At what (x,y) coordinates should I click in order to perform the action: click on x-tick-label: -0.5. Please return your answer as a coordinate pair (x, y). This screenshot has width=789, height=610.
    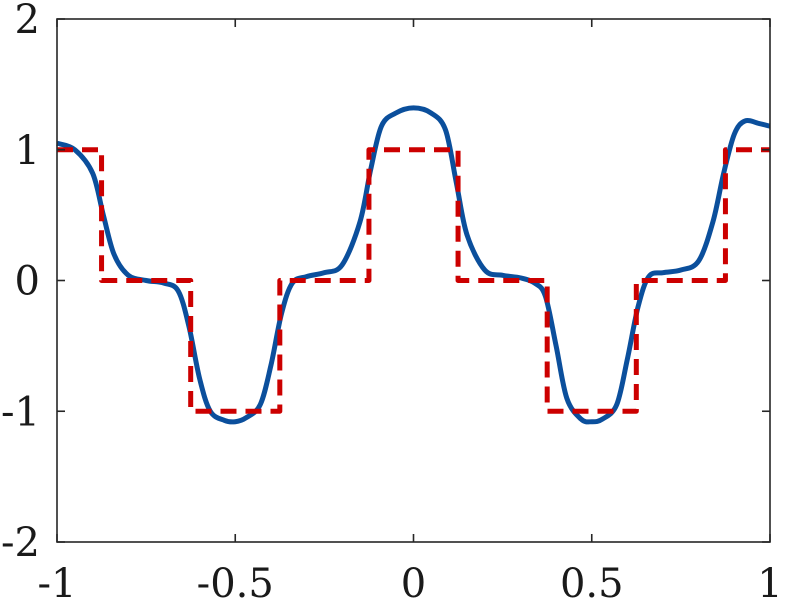
    Looking at the image, I should click on (235, 584).